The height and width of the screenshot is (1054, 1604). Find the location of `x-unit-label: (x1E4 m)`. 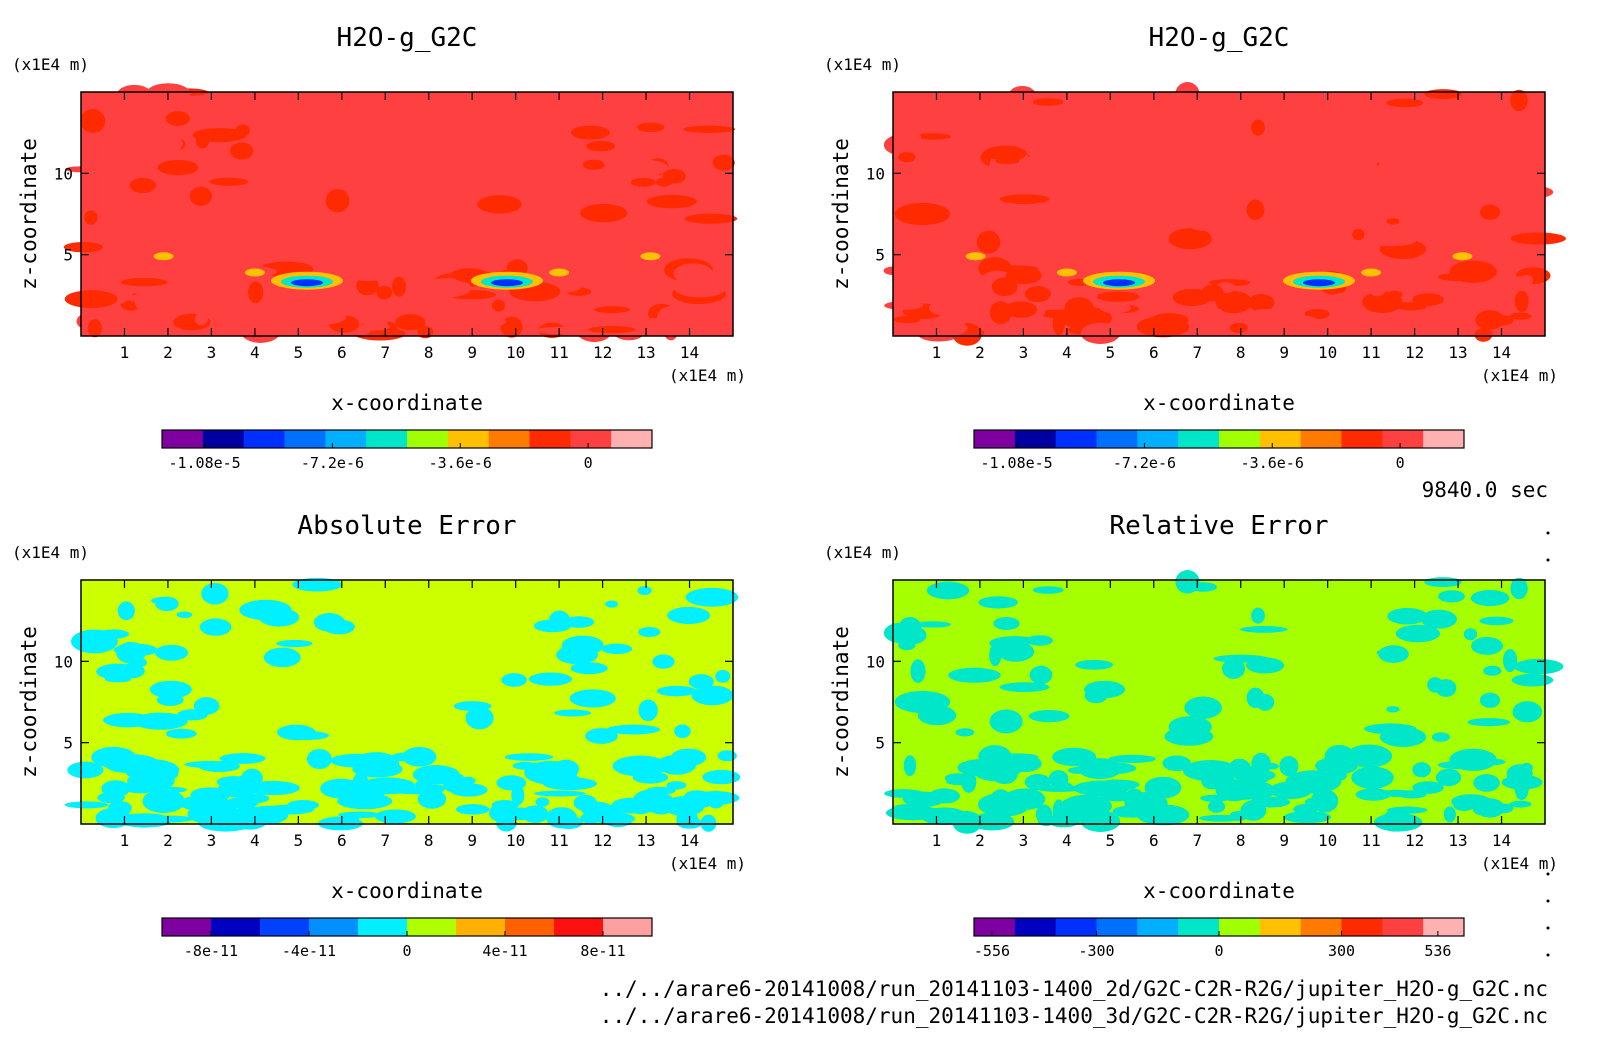

x-unit-label: (x1E4 m) is located at coordinates (1519, 375).